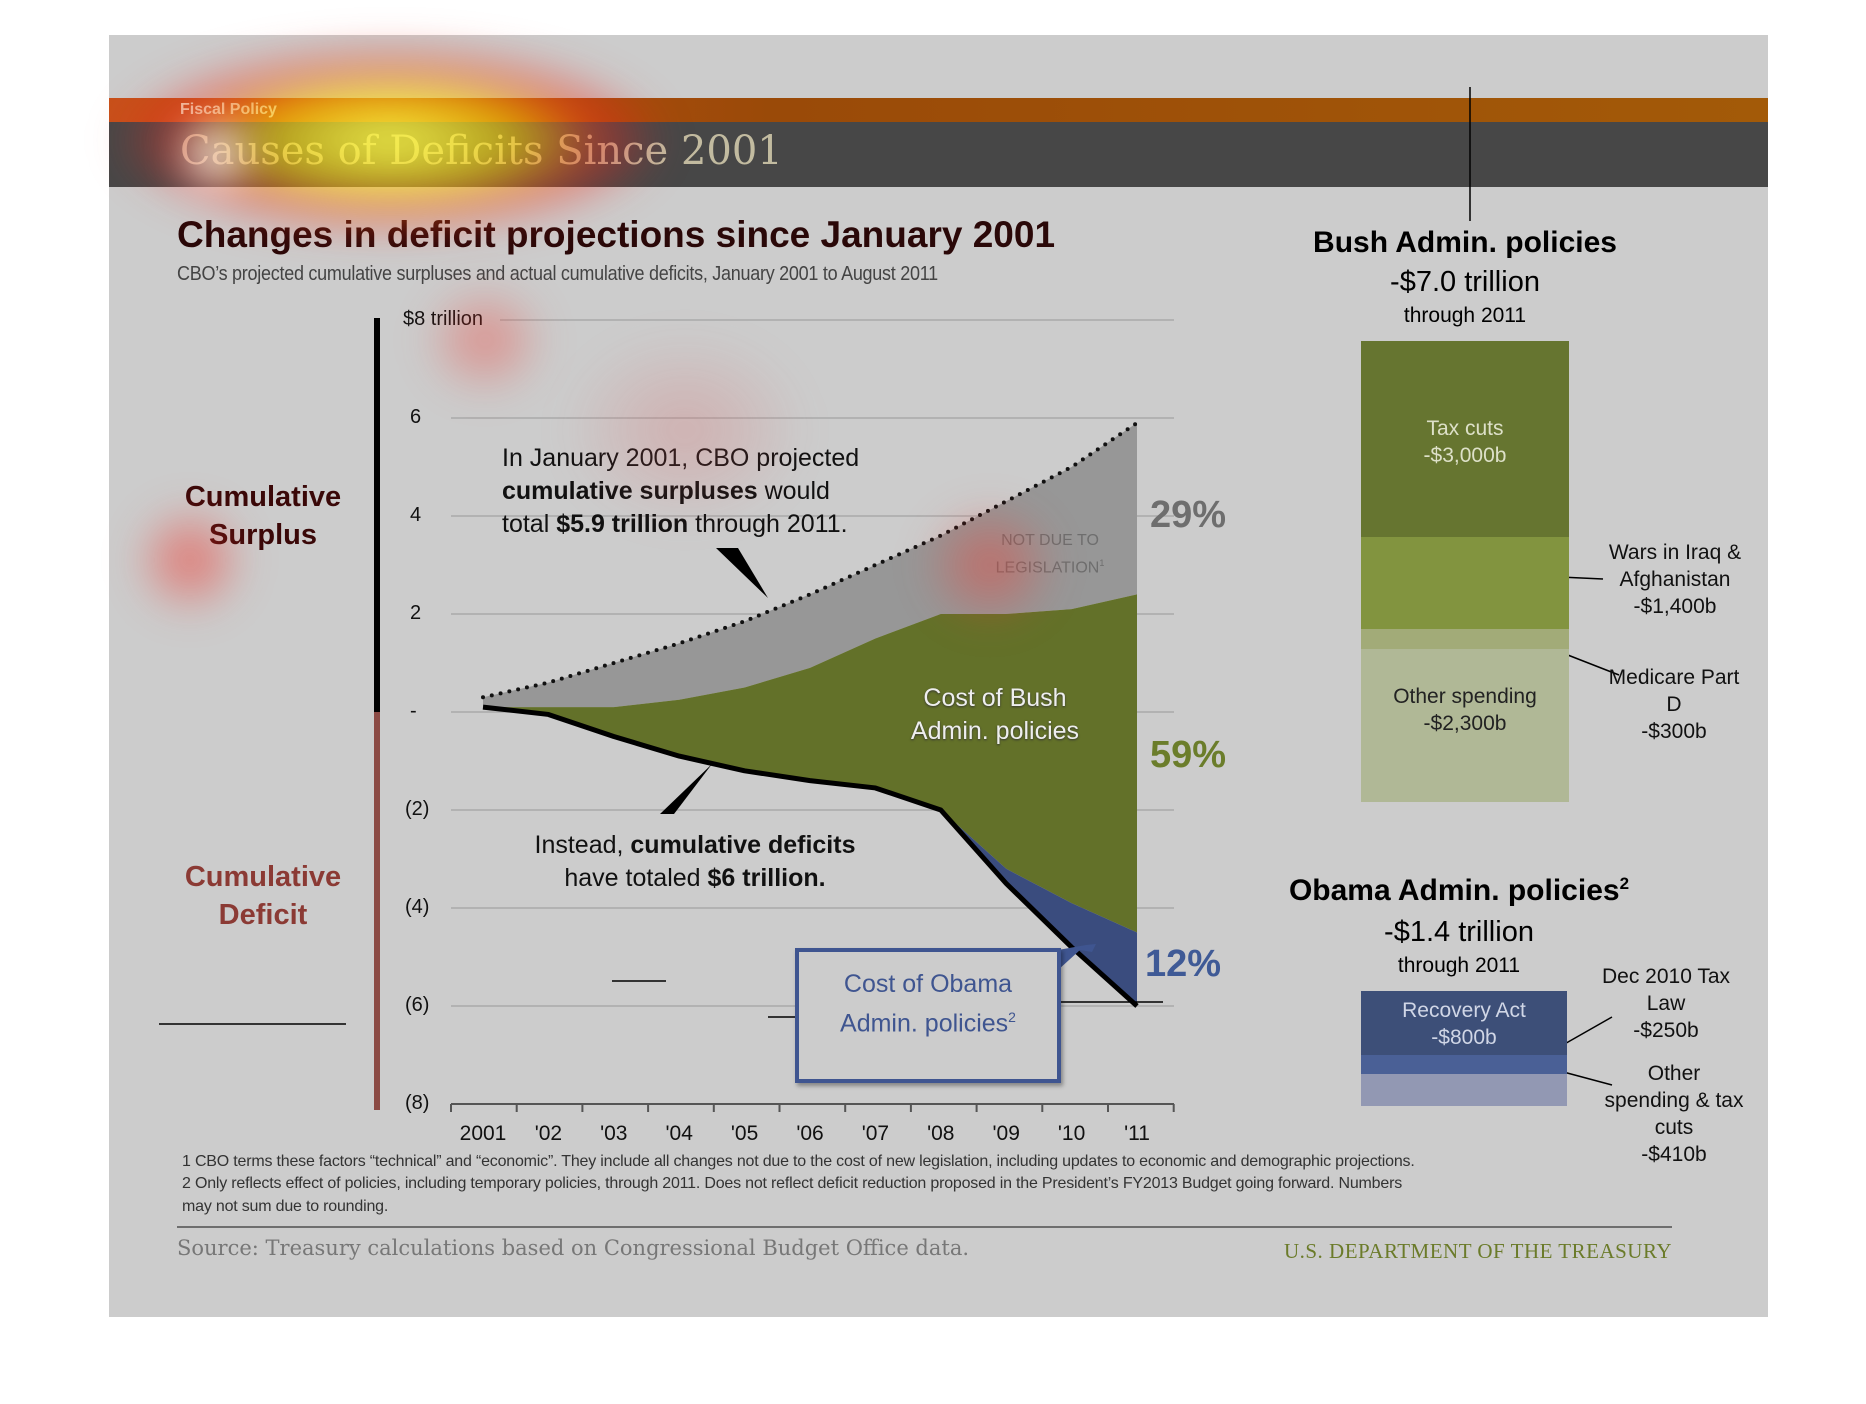  Describe the element at coordinates (793, 491) in the screenshot. I see `annotation-text: would` at that location.